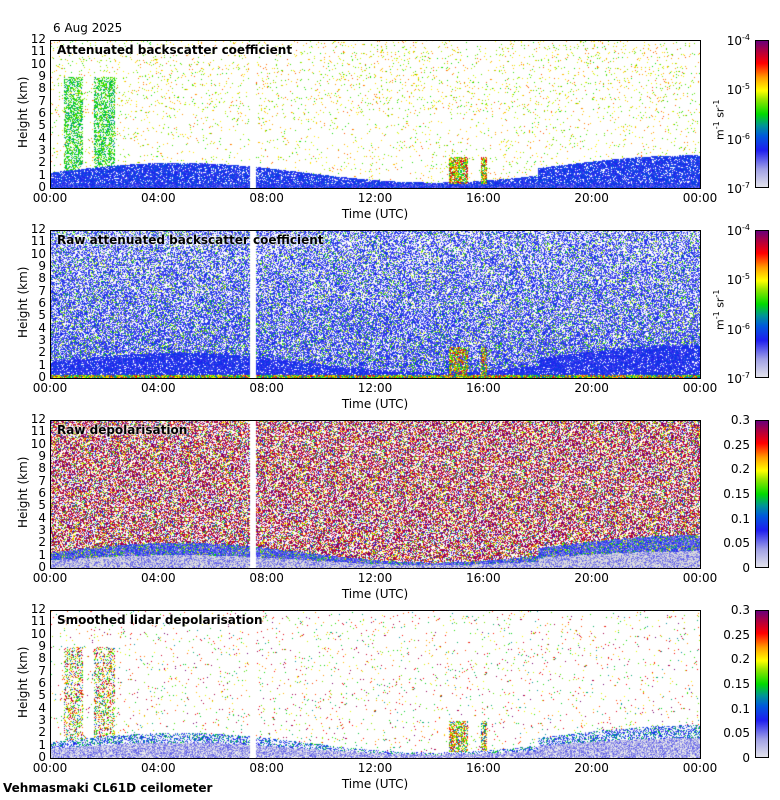 This screenshot has height=800, width=780. I want to click on panel-title: Raw depolarisation, so click(122, 430).